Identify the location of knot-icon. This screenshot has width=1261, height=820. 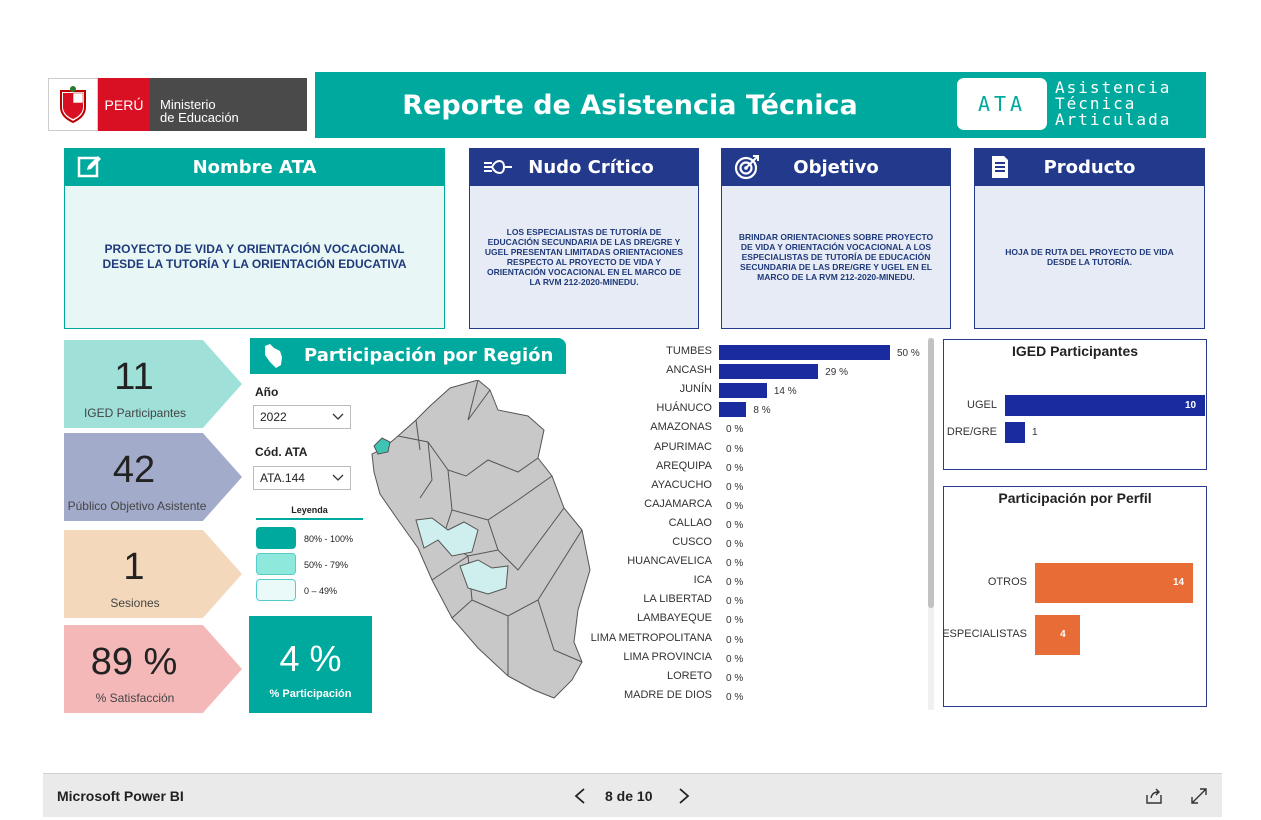
(498, 167).